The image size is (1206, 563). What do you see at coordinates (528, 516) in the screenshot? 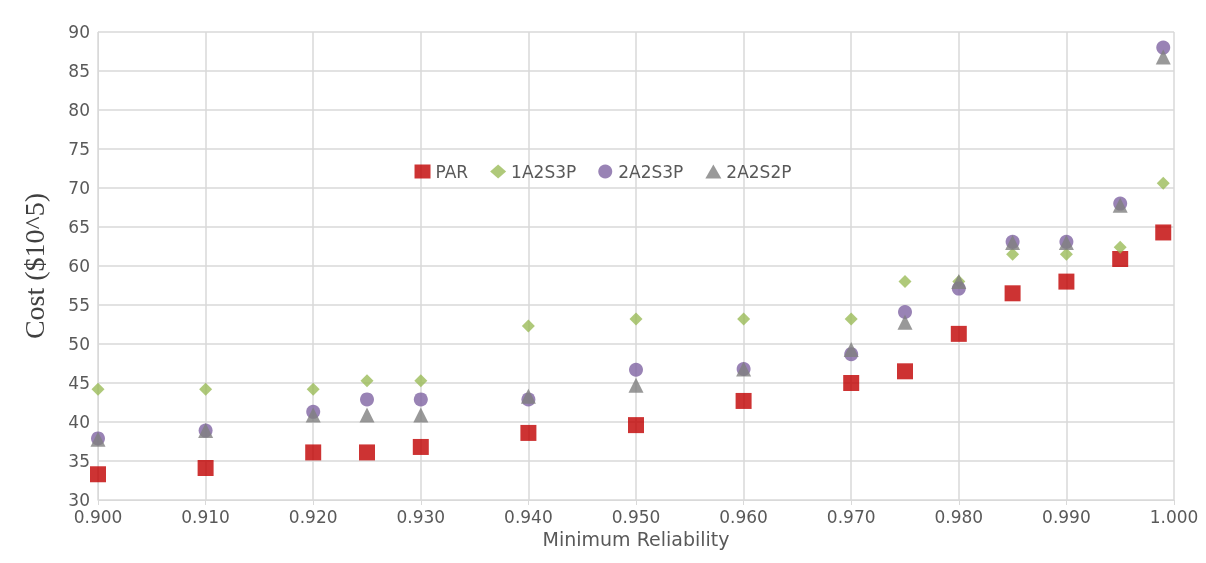
I see `x-tick-label: 0.940` at bounding box center [528, 516].